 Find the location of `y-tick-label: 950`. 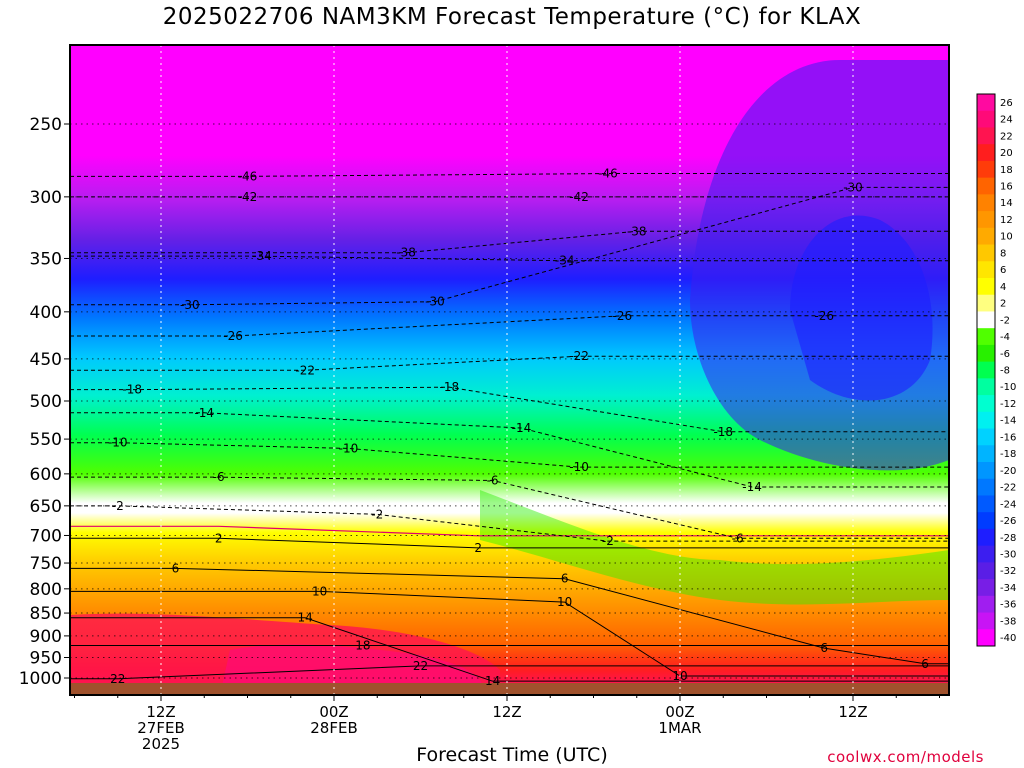

y-tick-label: 950 is located at coordinates (46, 659).